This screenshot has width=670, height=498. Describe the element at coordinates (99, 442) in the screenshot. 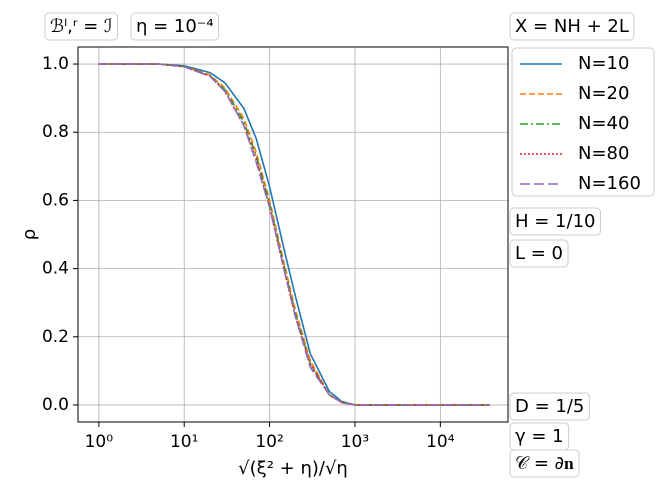

I see `x-tick-label: 10⁰` at that location.